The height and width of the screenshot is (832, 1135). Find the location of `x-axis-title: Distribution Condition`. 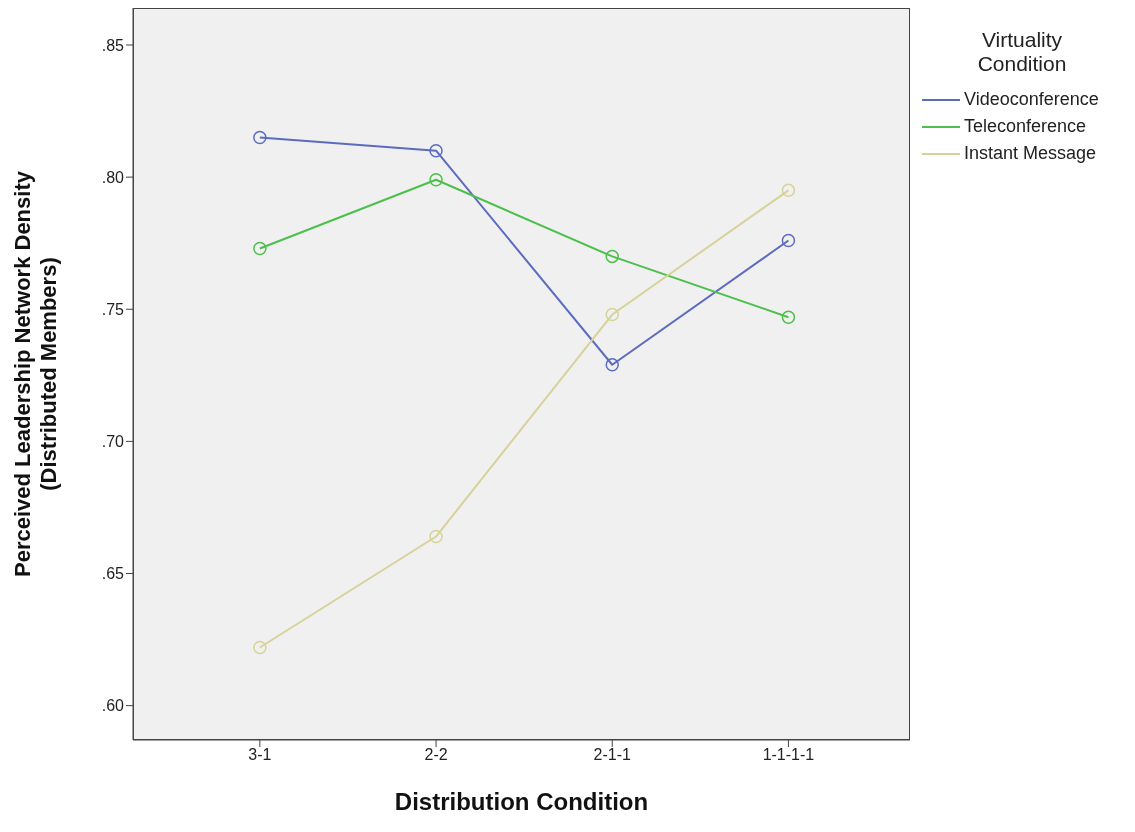

x-axis-title: Distribution Condition is located at coordinates (521, 802).